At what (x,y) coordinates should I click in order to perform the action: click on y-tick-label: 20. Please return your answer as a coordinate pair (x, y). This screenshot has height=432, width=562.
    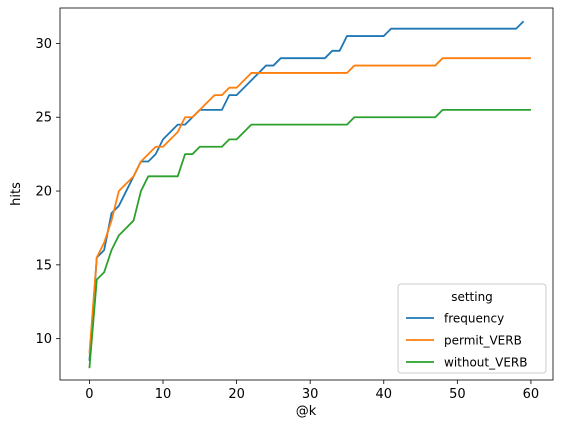
    Looking at the image, I should click on (43, 192).